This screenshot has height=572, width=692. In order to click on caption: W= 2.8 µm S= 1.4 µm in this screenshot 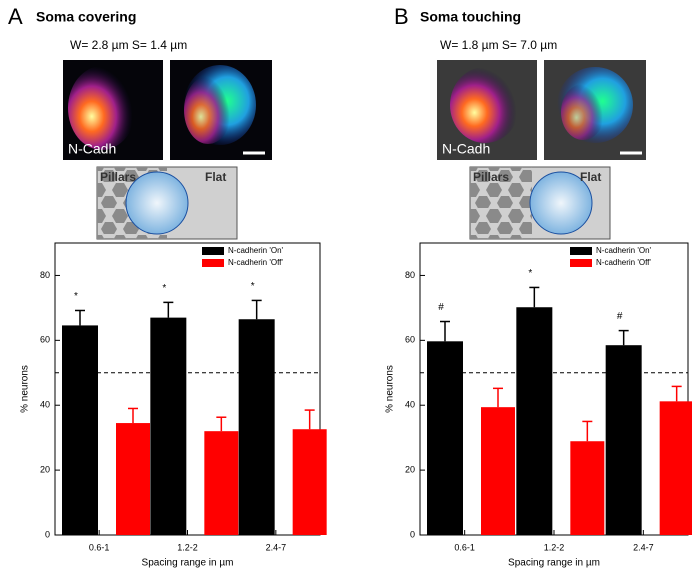, I will do `click(128, 45)`.